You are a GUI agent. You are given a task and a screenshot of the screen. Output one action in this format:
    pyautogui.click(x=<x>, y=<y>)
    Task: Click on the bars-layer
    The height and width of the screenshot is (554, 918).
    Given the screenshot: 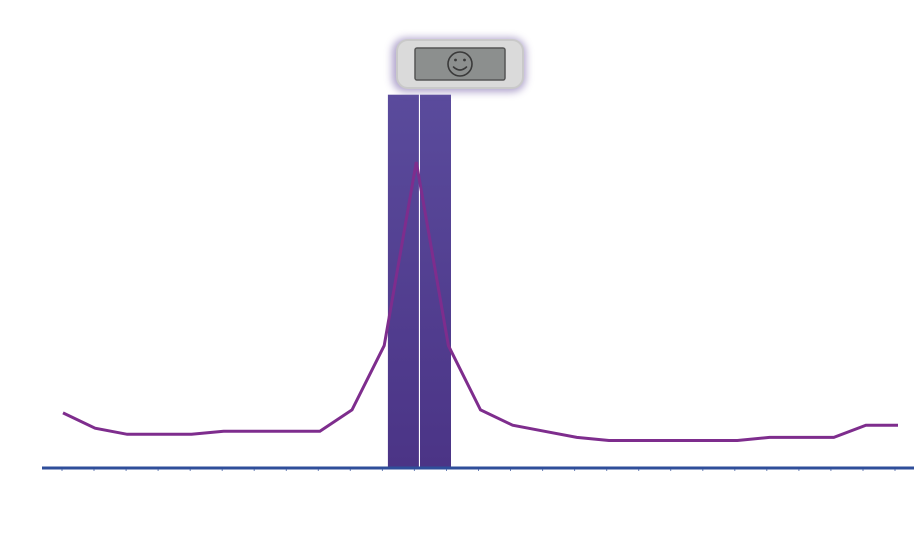 What is the action you would take?
    pyautogui.click(x=419, y=281)
    